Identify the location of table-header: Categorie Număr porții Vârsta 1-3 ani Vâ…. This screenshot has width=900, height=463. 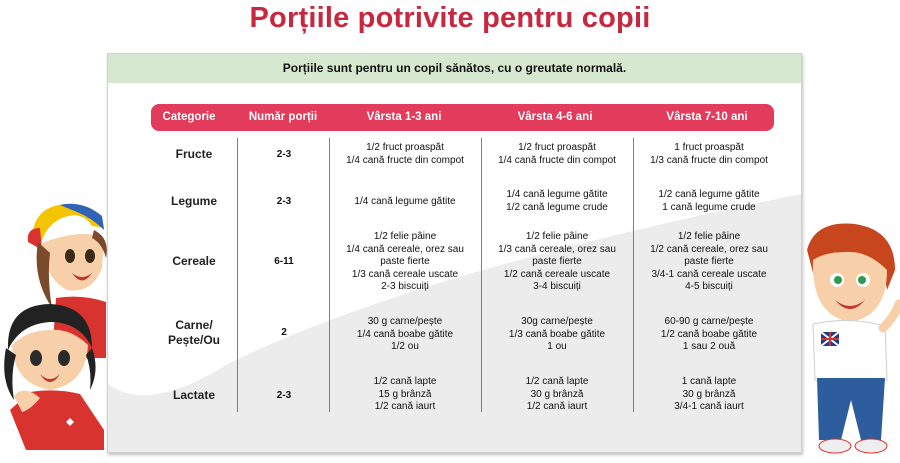
(462, 117).